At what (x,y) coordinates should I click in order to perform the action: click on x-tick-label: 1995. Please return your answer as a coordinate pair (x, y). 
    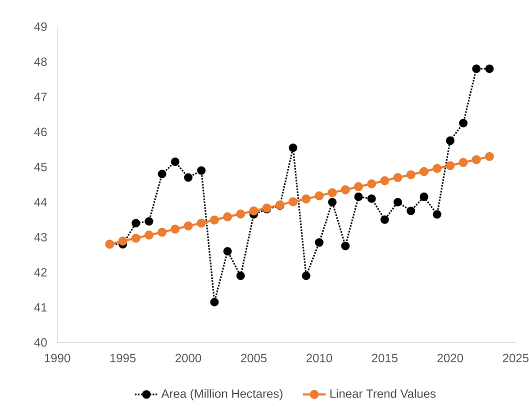
    Looking at the image, I should click on (123, 358).